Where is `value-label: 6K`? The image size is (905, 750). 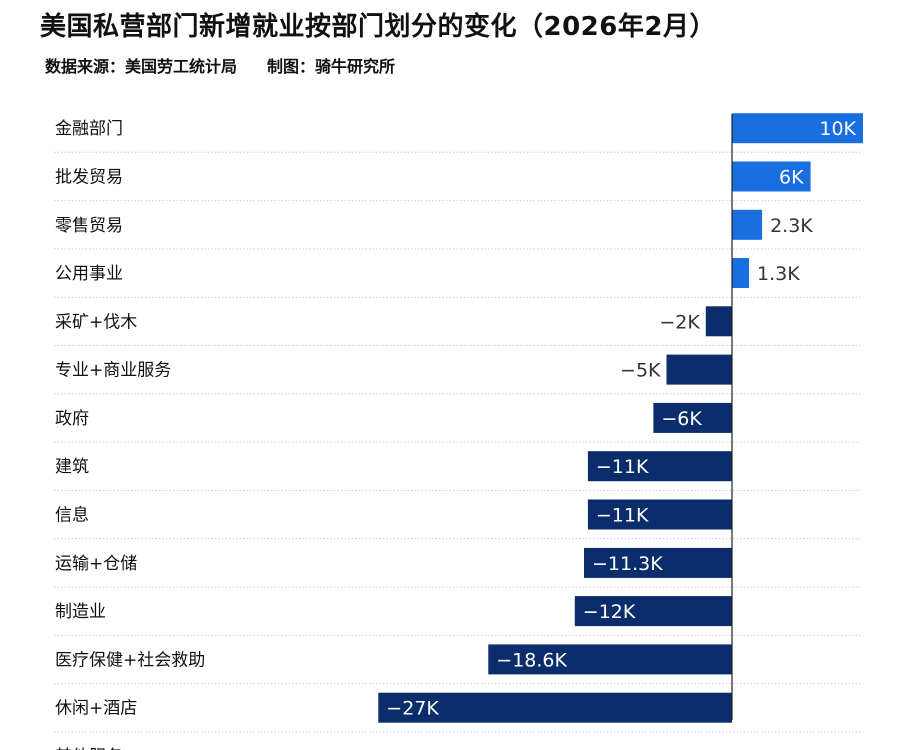
value-label: 6K is located at coordinates (791, 178).